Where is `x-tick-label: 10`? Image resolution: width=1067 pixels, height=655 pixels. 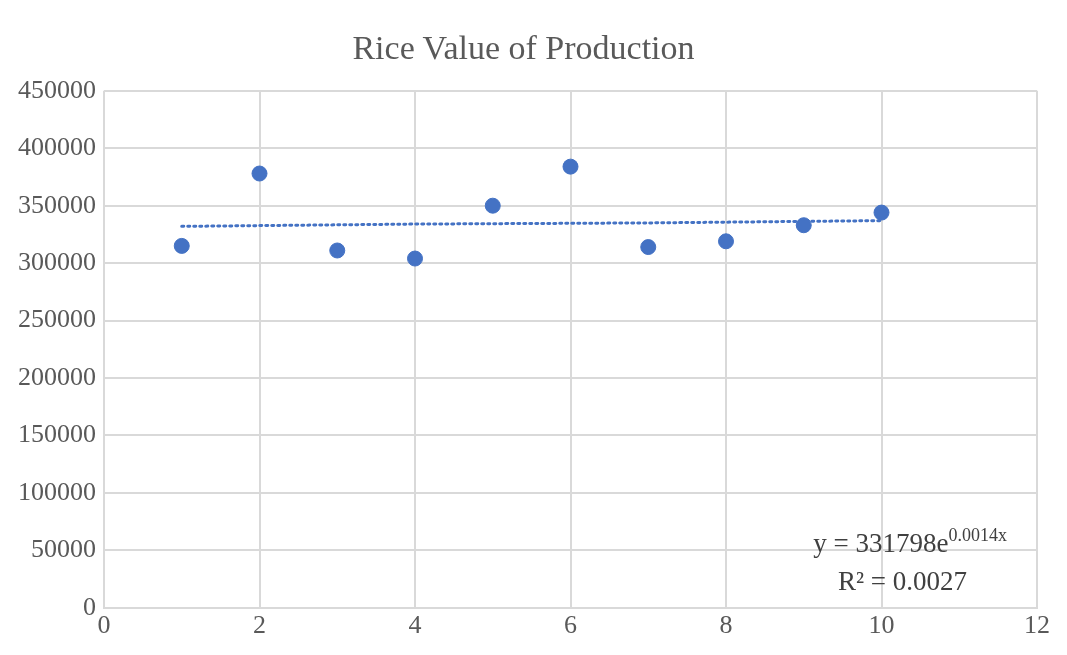 x-tick-label: 10 is located at coordinates (881, 625).